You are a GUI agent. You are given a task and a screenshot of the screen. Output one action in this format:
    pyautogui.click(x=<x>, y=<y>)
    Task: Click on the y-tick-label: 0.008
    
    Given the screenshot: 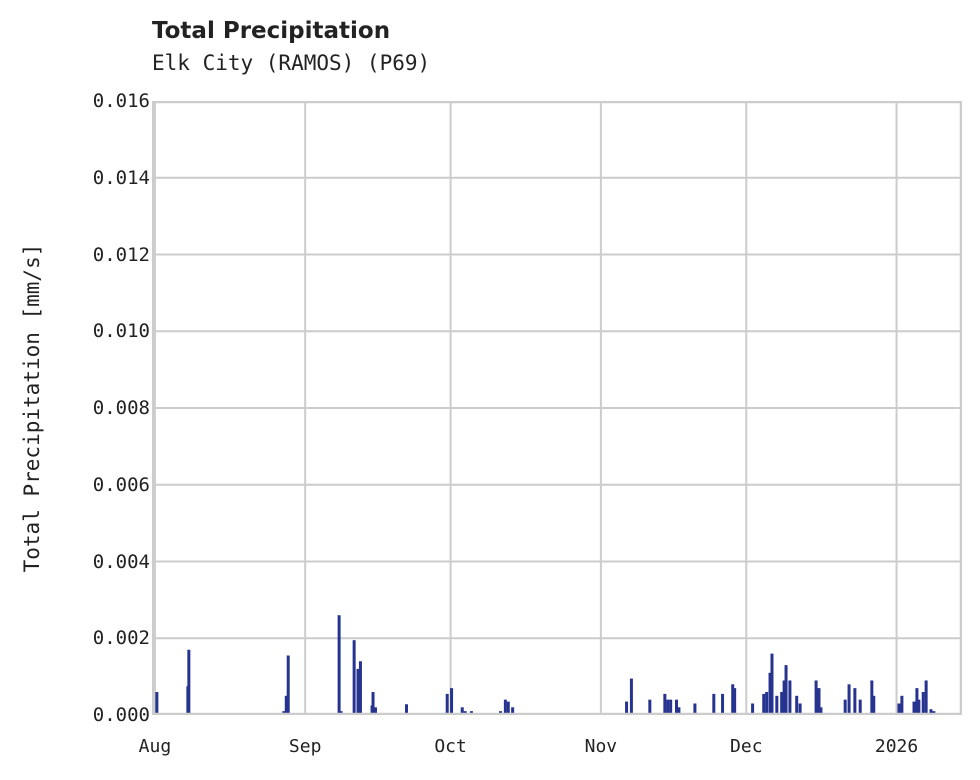 What is the action you would take?
    pyautogui.click(x=121, y=408)
    